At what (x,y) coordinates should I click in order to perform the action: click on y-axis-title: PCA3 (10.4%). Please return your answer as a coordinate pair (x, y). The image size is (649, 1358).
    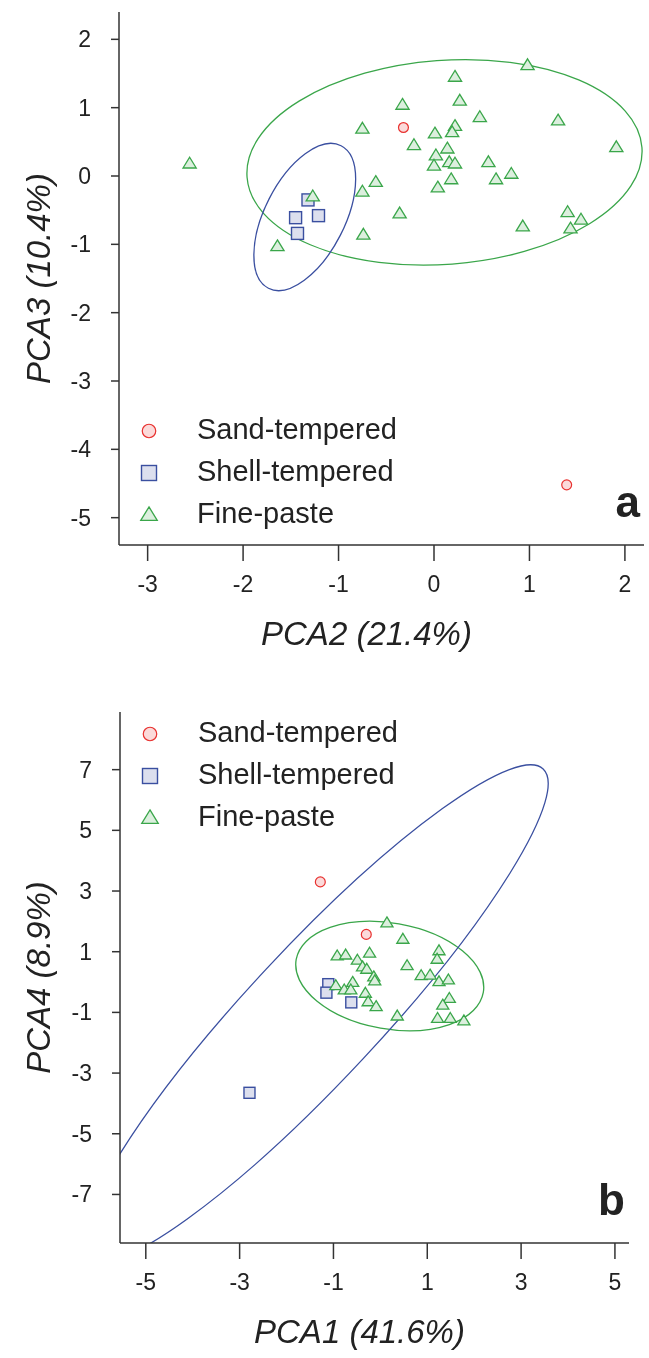
    Looking at the image, I should click on (38, 278).